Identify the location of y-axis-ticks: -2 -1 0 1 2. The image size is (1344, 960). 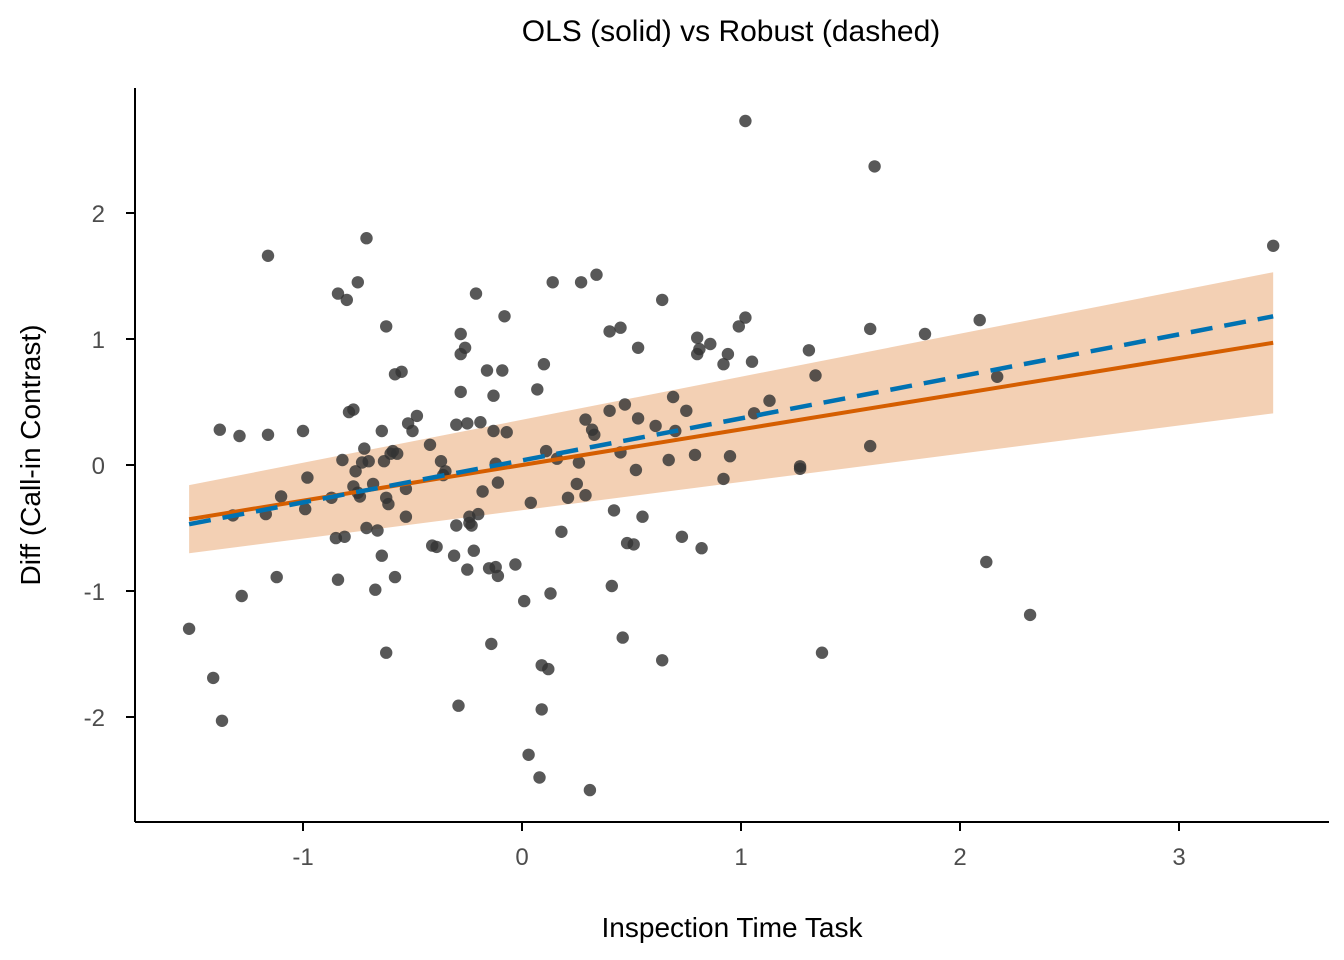
(109, 466).